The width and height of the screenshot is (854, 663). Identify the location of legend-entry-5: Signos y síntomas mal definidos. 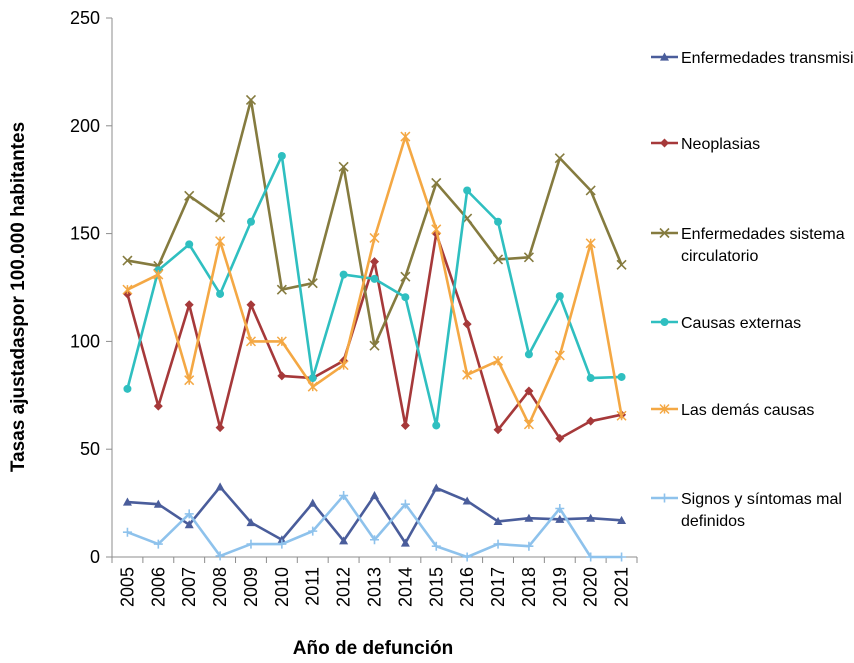
(746, 510).